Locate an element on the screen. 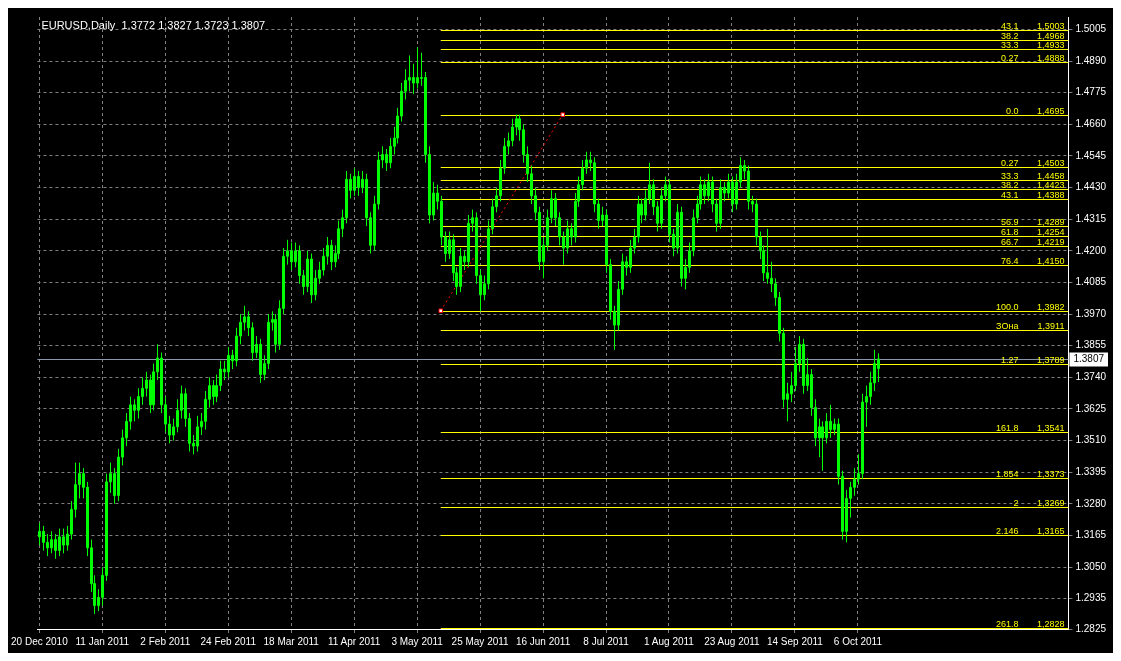 This screenshot has height=661, width=1121. annotation: 66.7 is located at coordinates (1009, 241).